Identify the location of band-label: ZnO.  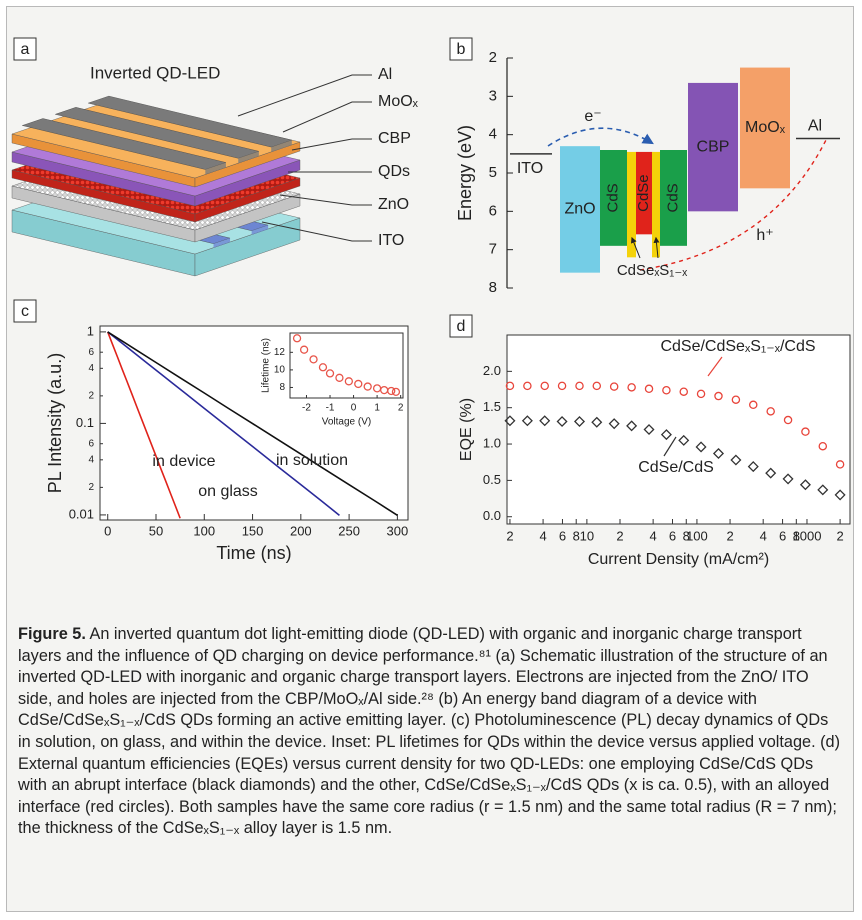
(579, 209).